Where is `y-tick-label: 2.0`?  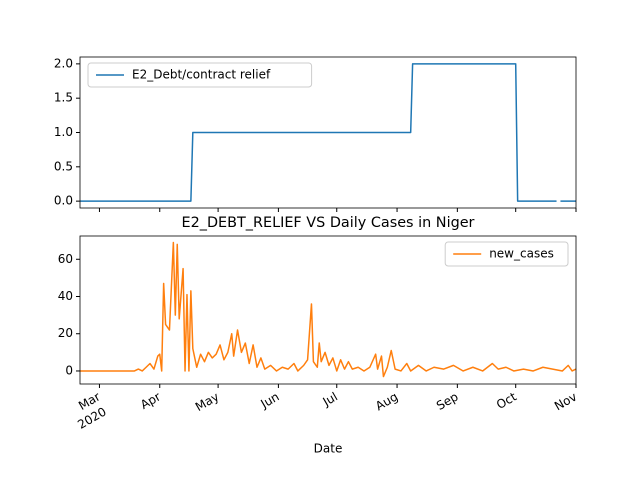 y-tick-label: 2.0 is located at coordinates (63, 63).